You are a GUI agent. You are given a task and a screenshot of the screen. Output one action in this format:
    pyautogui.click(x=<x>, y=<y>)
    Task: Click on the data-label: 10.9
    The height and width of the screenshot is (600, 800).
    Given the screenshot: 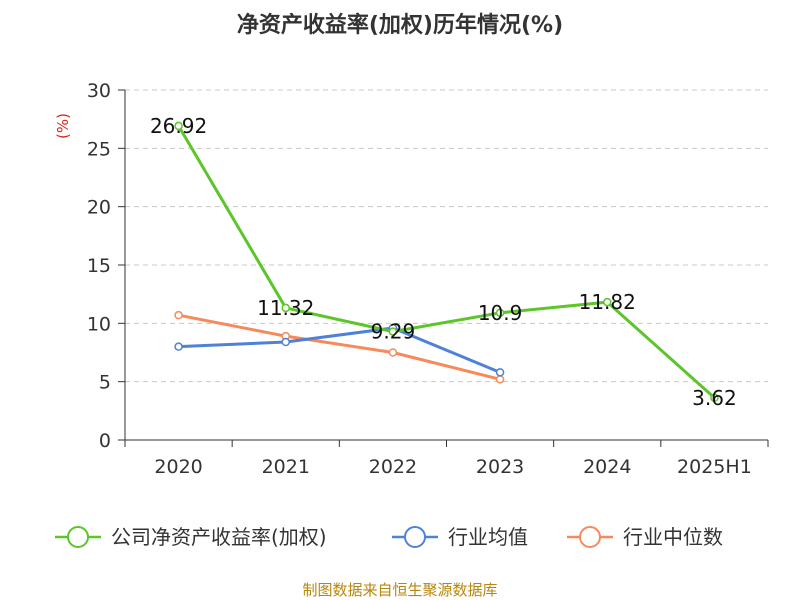 What is the action you would take?
    pyautogui.click(x=500, y=313)
    